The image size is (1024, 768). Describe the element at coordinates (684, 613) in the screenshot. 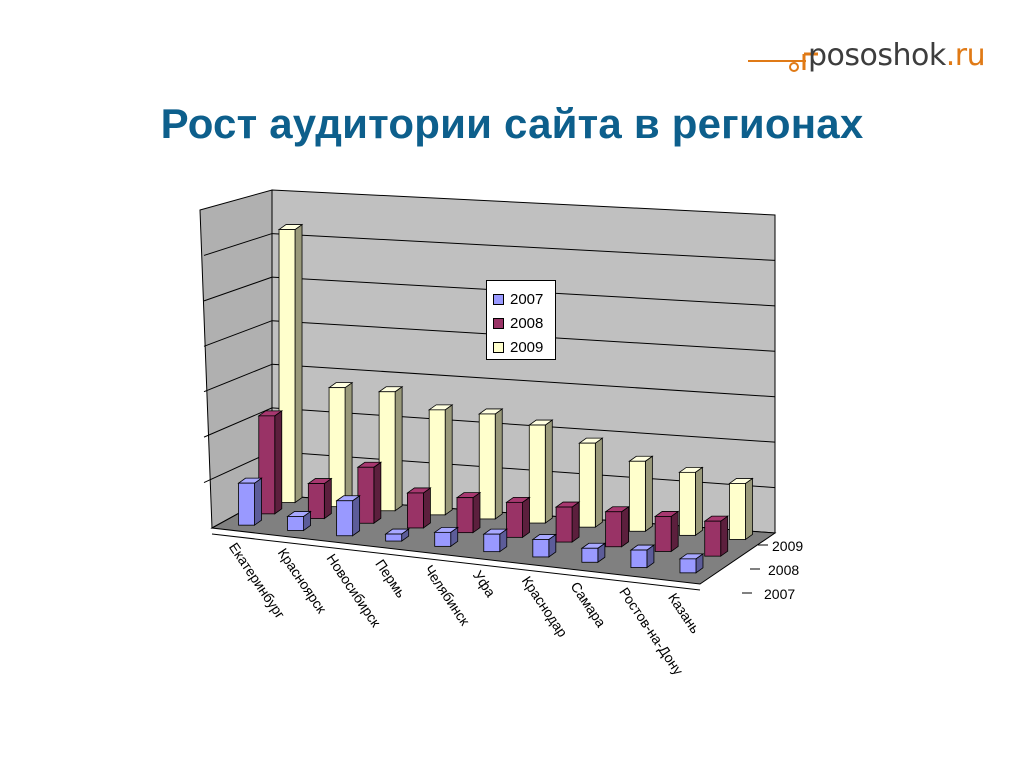

I see `category-label: Казань` at that location.